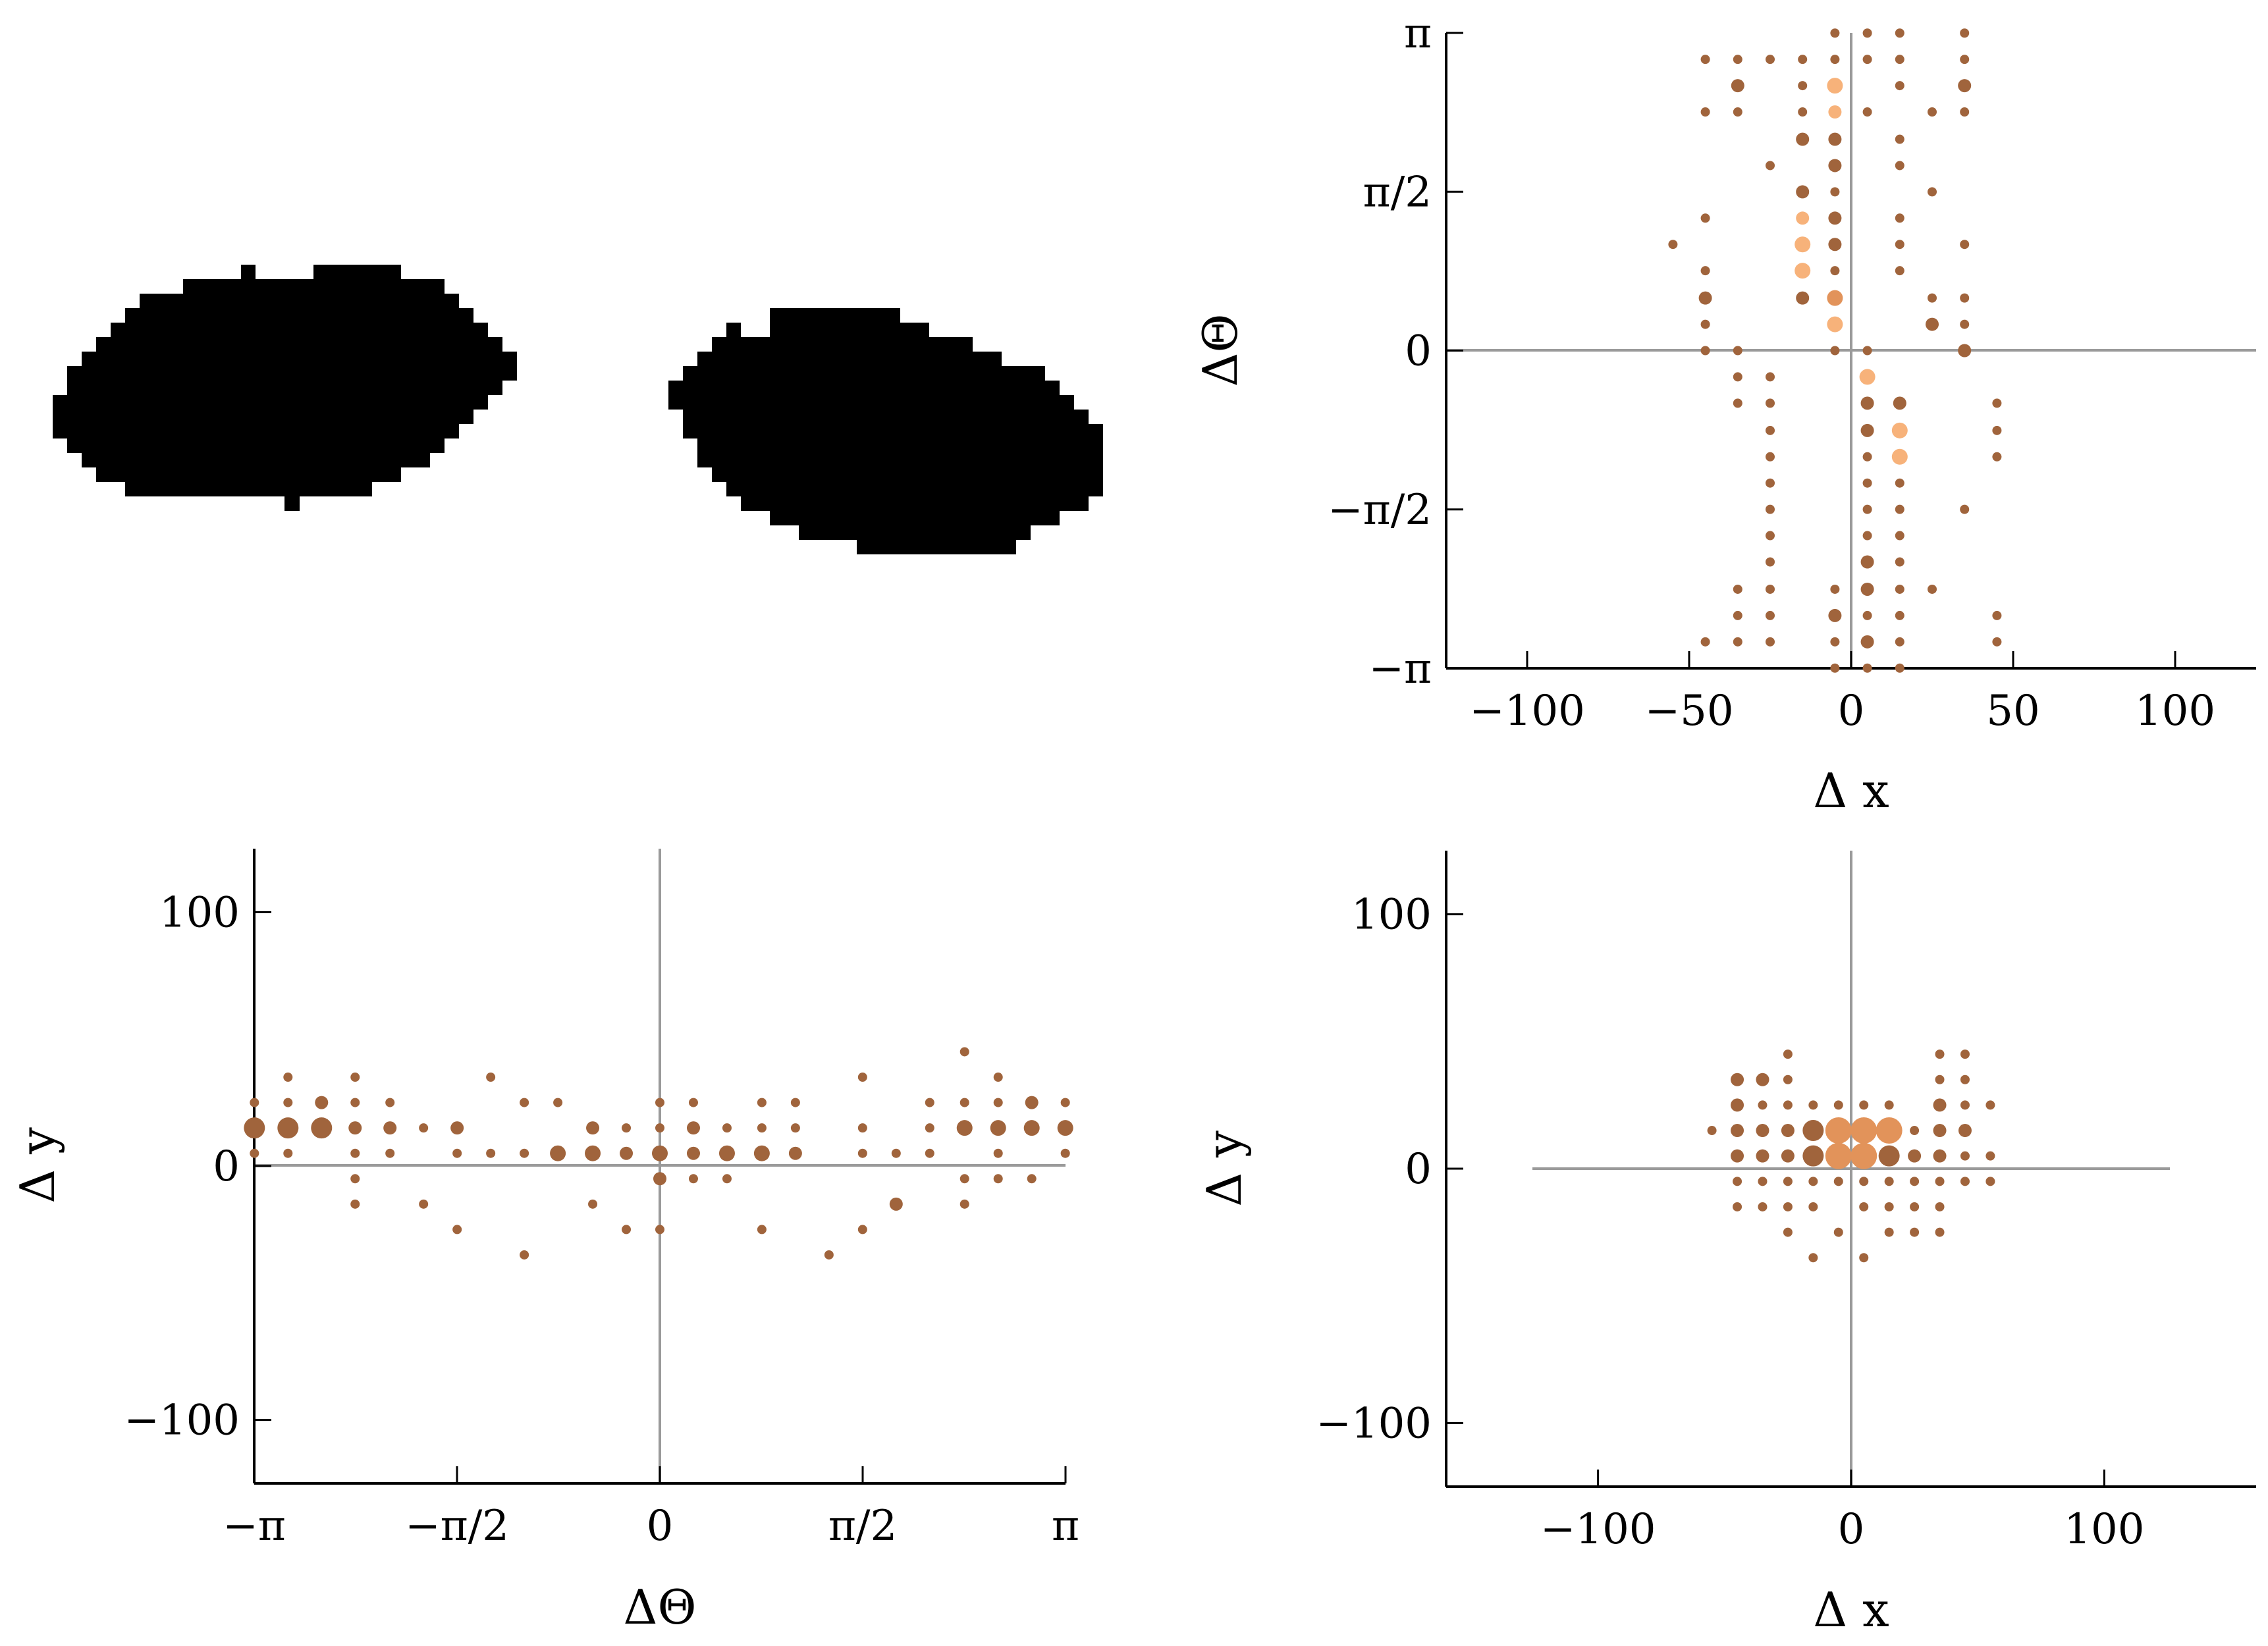  Describe the element at coordinates (1065, 1526) in the screenshot. I see `x-tick-label: π` at that location.